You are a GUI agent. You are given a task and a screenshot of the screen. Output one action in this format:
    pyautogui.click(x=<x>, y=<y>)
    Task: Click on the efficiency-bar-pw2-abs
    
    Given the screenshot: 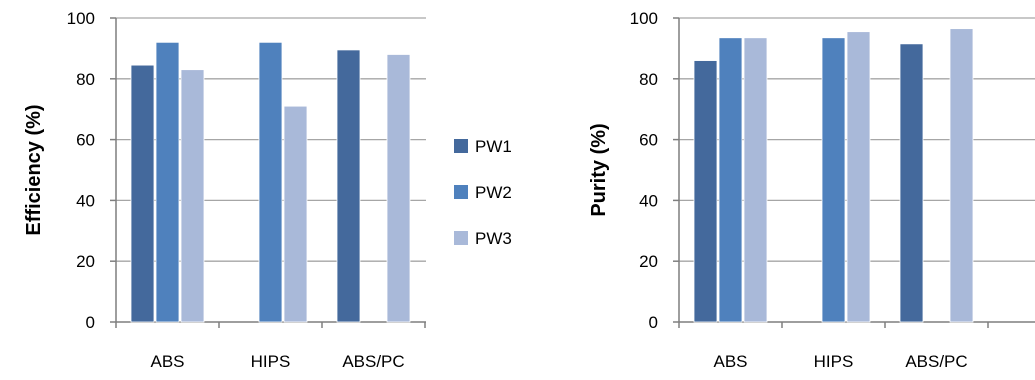 What is the action you would take?
    pyautogui.click(x=167, y=182)
    